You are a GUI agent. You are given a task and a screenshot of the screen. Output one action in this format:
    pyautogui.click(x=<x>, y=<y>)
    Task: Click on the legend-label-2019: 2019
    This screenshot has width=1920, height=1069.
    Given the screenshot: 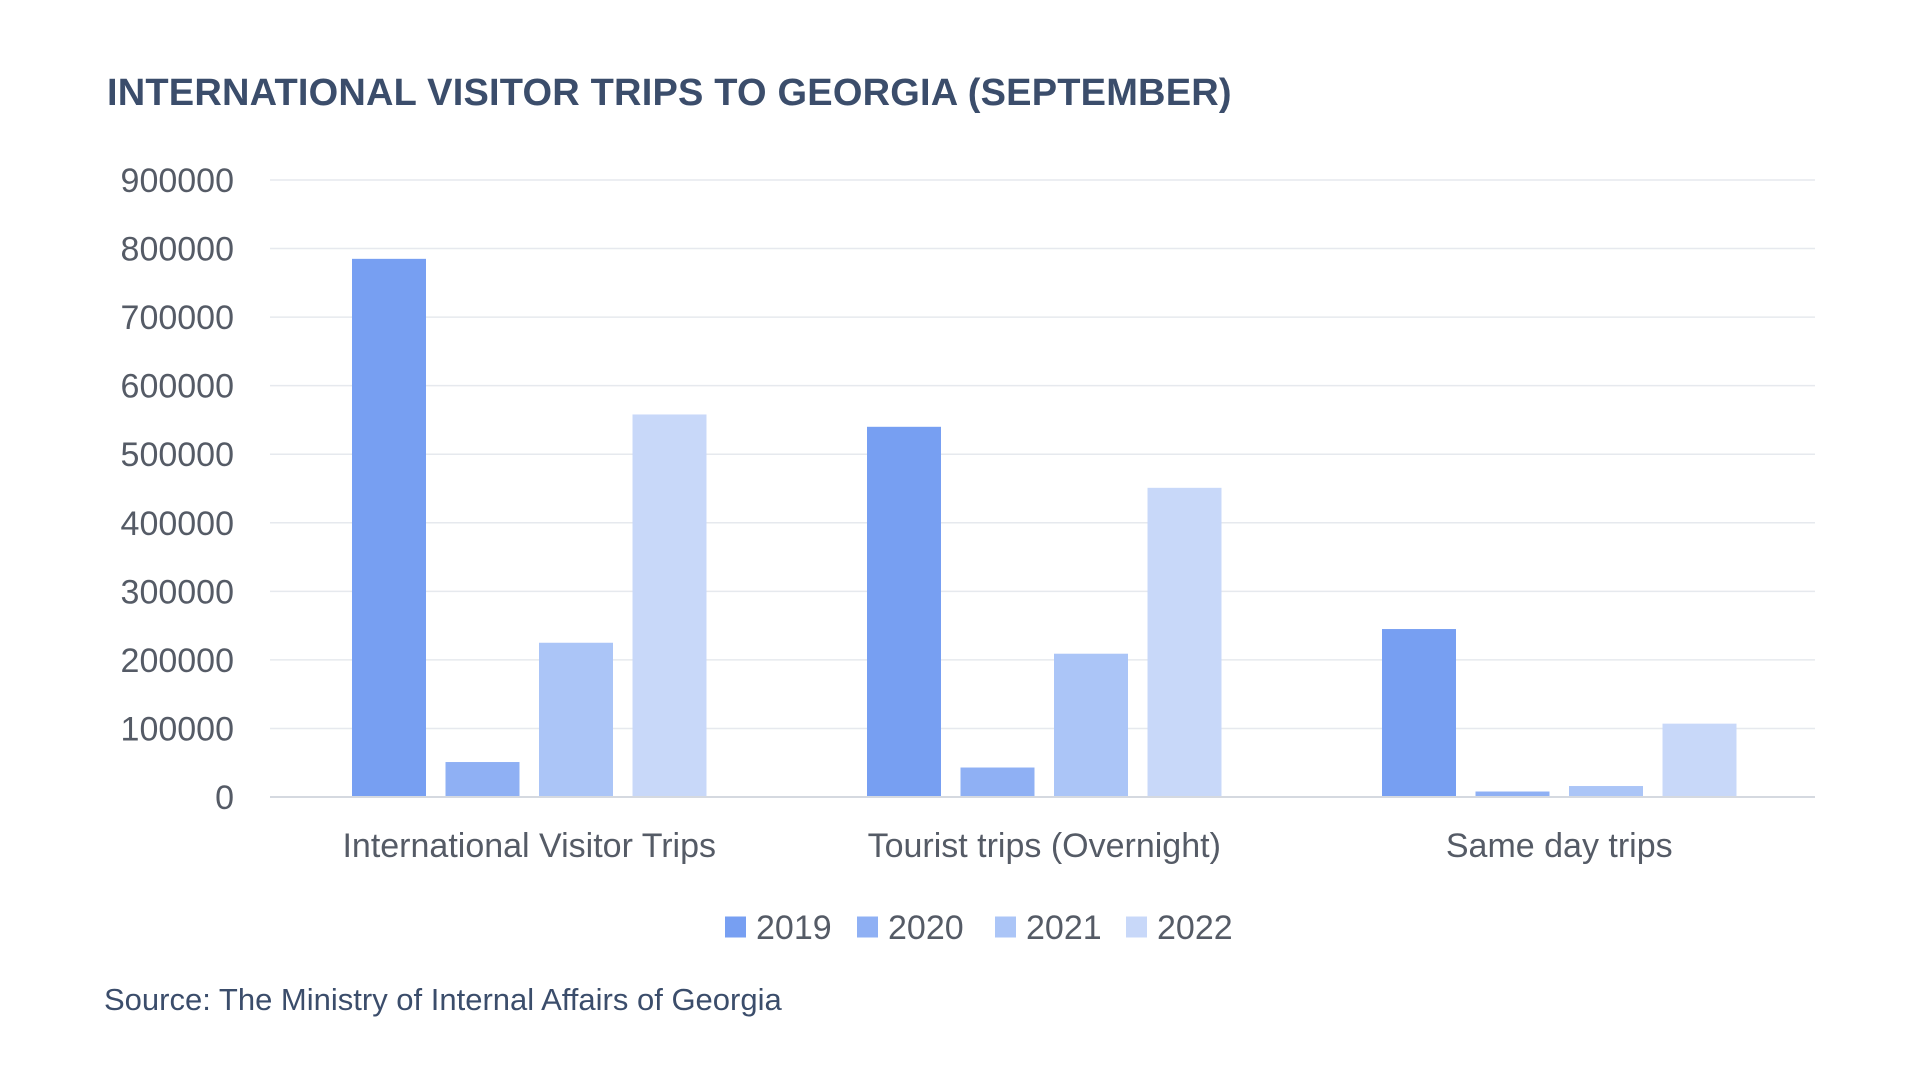 What is the action you would take?
    pyautogui.click(x=794, y=928)
    